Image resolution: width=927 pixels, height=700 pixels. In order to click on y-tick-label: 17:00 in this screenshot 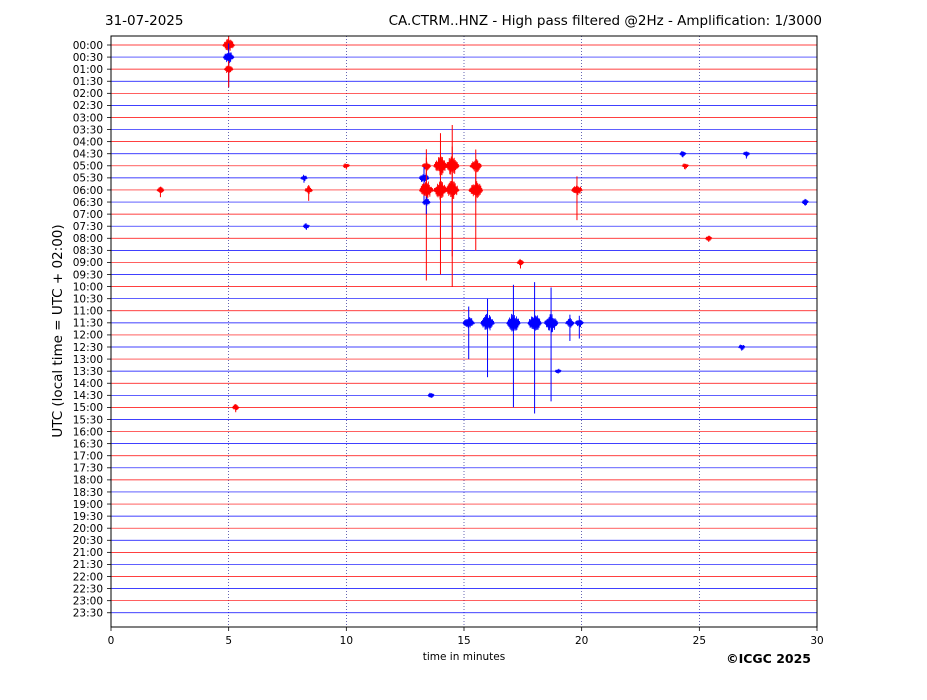, I will do `click(88, 457)`.